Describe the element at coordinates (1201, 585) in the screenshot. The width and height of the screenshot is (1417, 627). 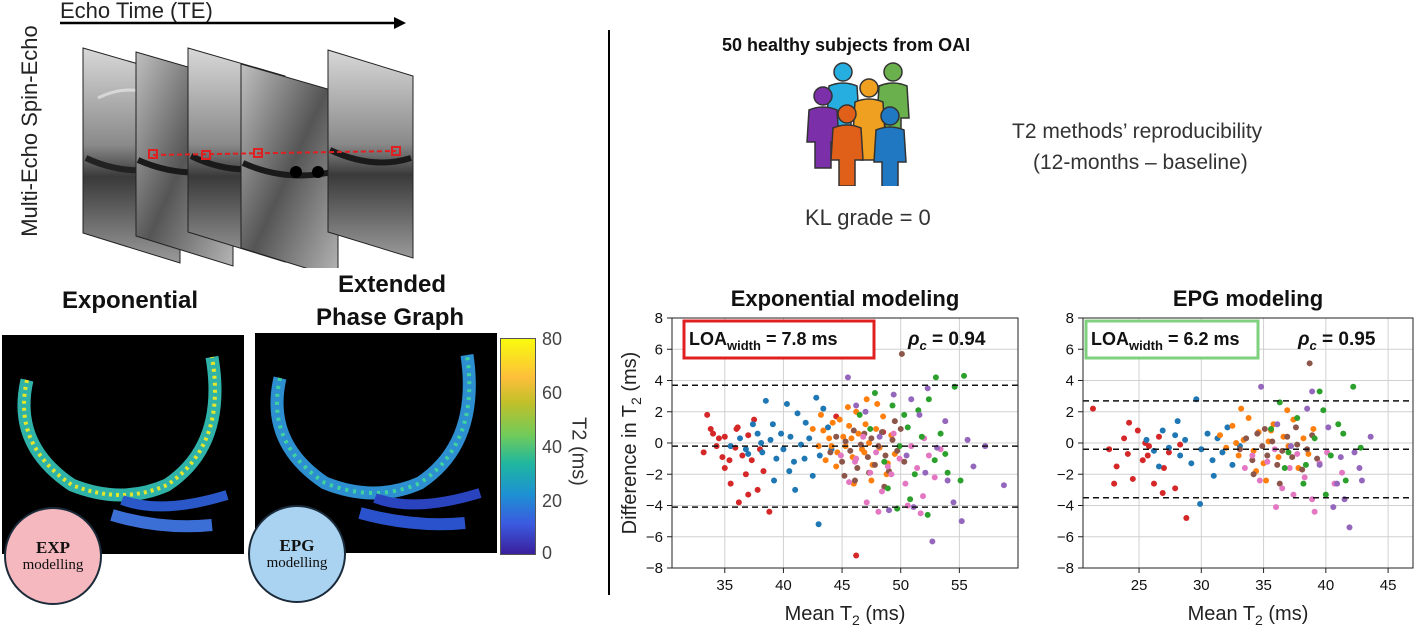
I see `x-tick-label: 30` at that location.